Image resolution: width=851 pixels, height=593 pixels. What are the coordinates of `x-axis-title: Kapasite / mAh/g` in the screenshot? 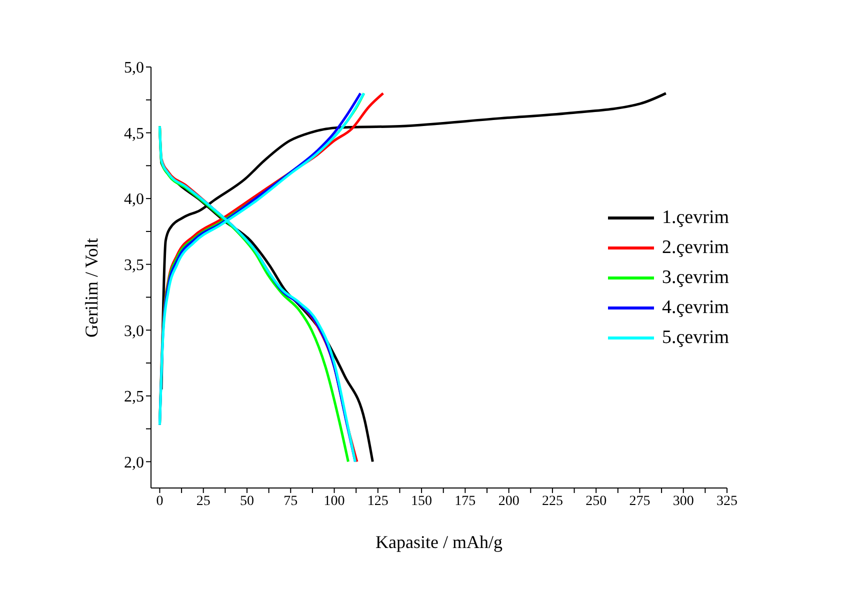 It's located at (439, 542).